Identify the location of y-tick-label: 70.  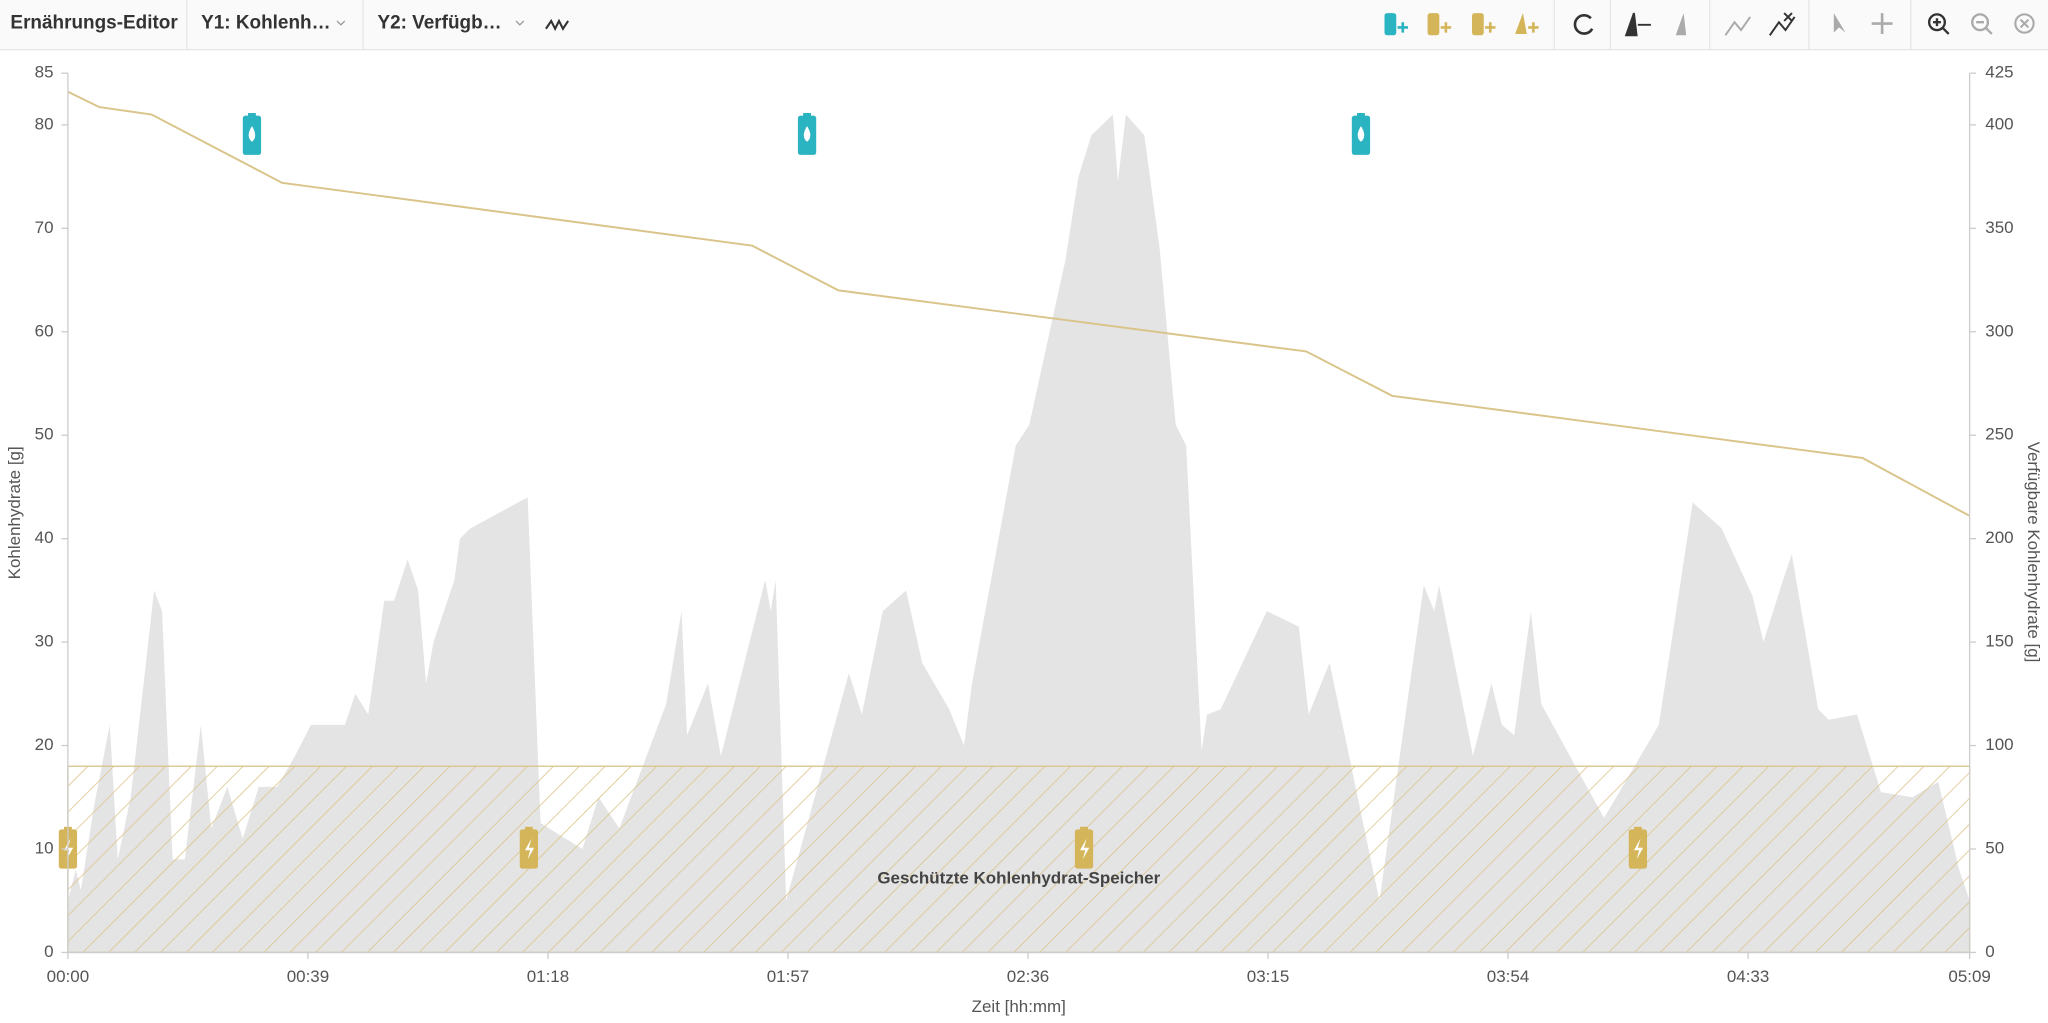
(44, 227).